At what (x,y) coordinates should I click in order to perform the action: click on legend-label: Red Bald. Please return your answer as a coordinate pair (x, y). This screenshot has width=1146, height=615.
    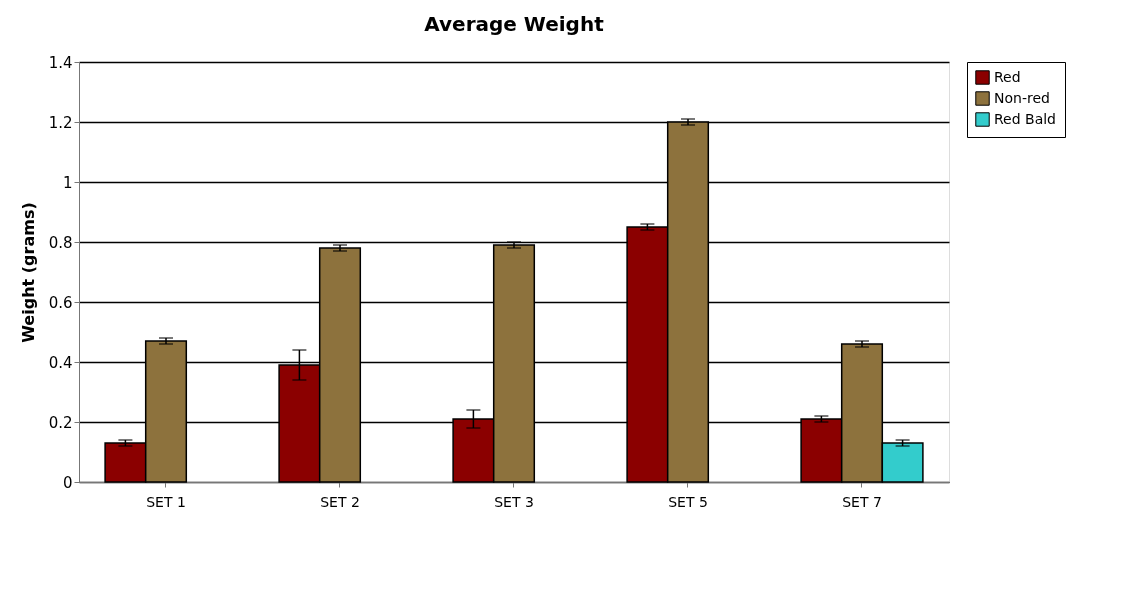
    Looking at the image, I should click on (1025, 118).